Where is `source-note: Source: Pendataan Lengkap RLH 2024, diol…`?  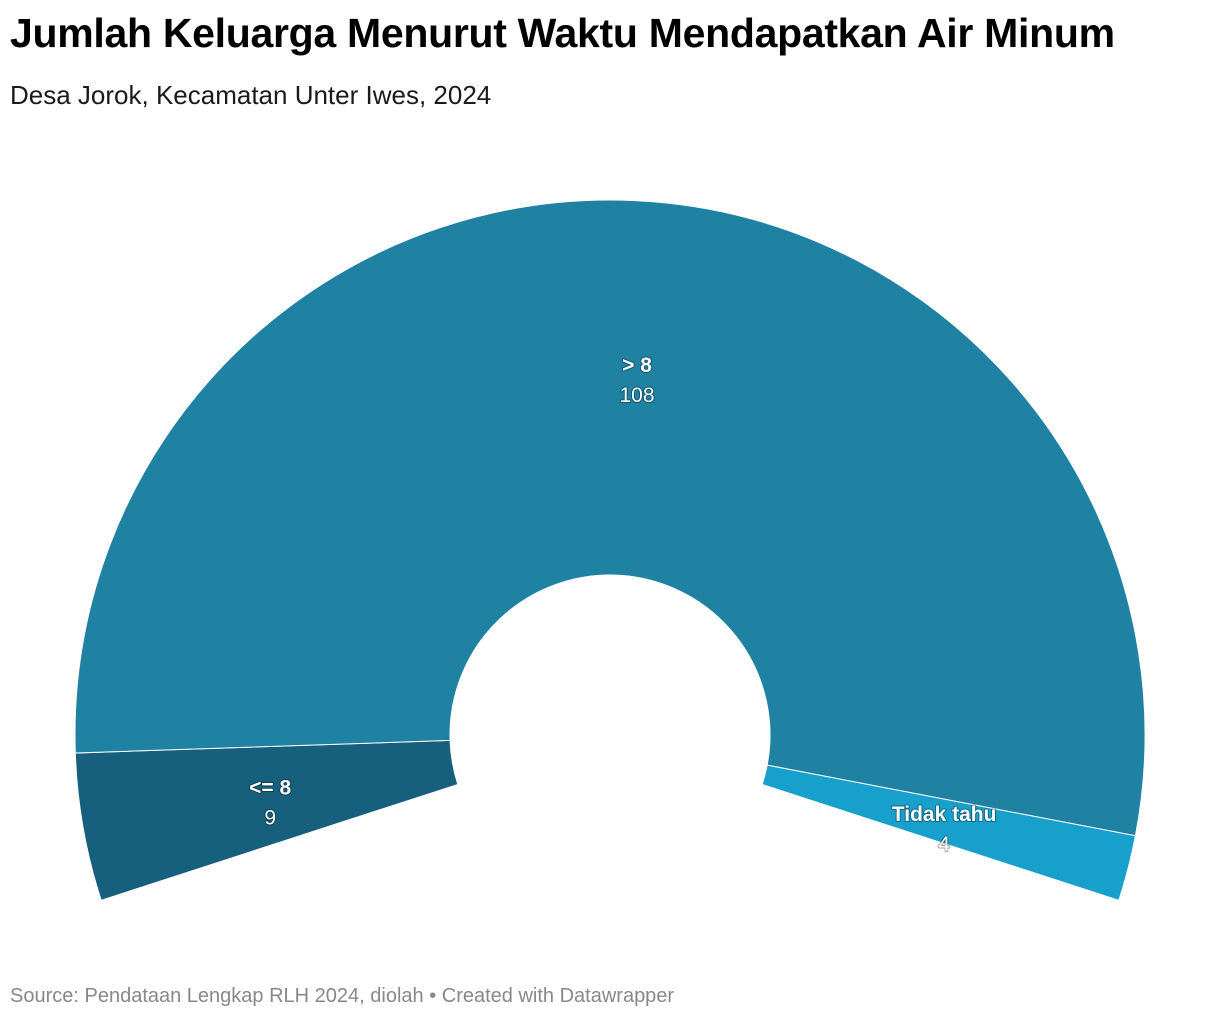 source-note: Source: Pendataan Lengkap RLH 2024, diol… is located at coordinates (342, 996).